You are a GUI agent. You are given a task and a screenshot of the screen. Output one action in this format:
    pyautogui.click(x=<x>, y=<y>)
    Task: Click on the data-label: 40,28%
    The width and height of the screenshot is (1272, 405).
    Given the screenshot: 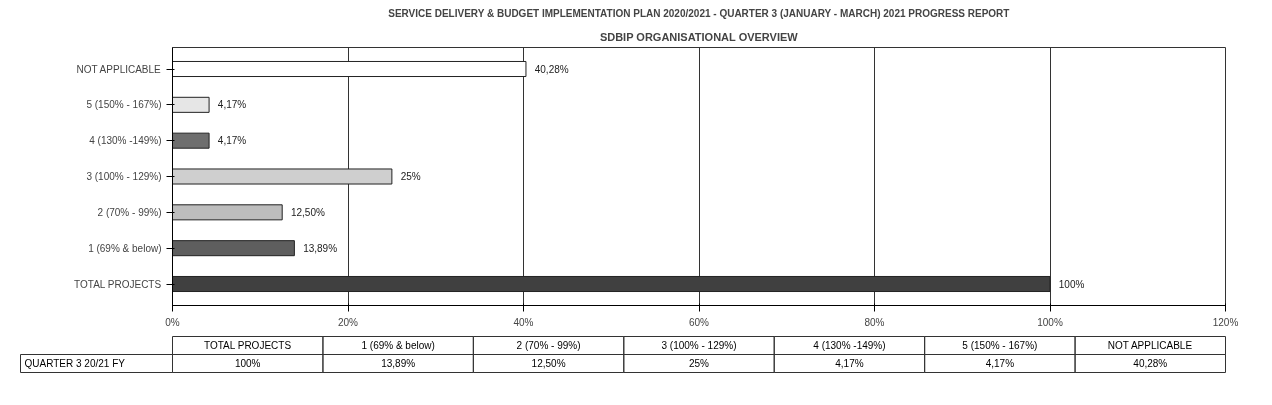 What is the action you would take?
    pyautogui.click(x=551, y=69)
    